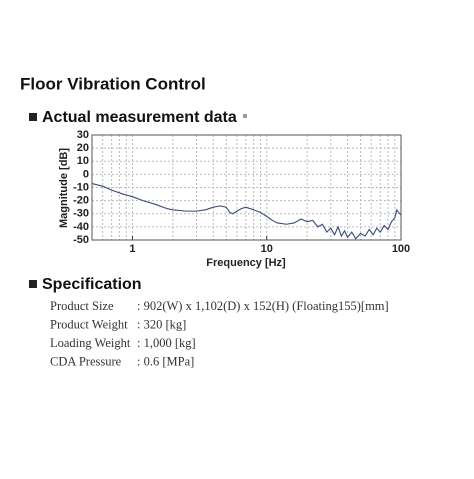 The image size is (474, 479). I want to click on page-title: Floor Vibration Control, so click(113, 83).